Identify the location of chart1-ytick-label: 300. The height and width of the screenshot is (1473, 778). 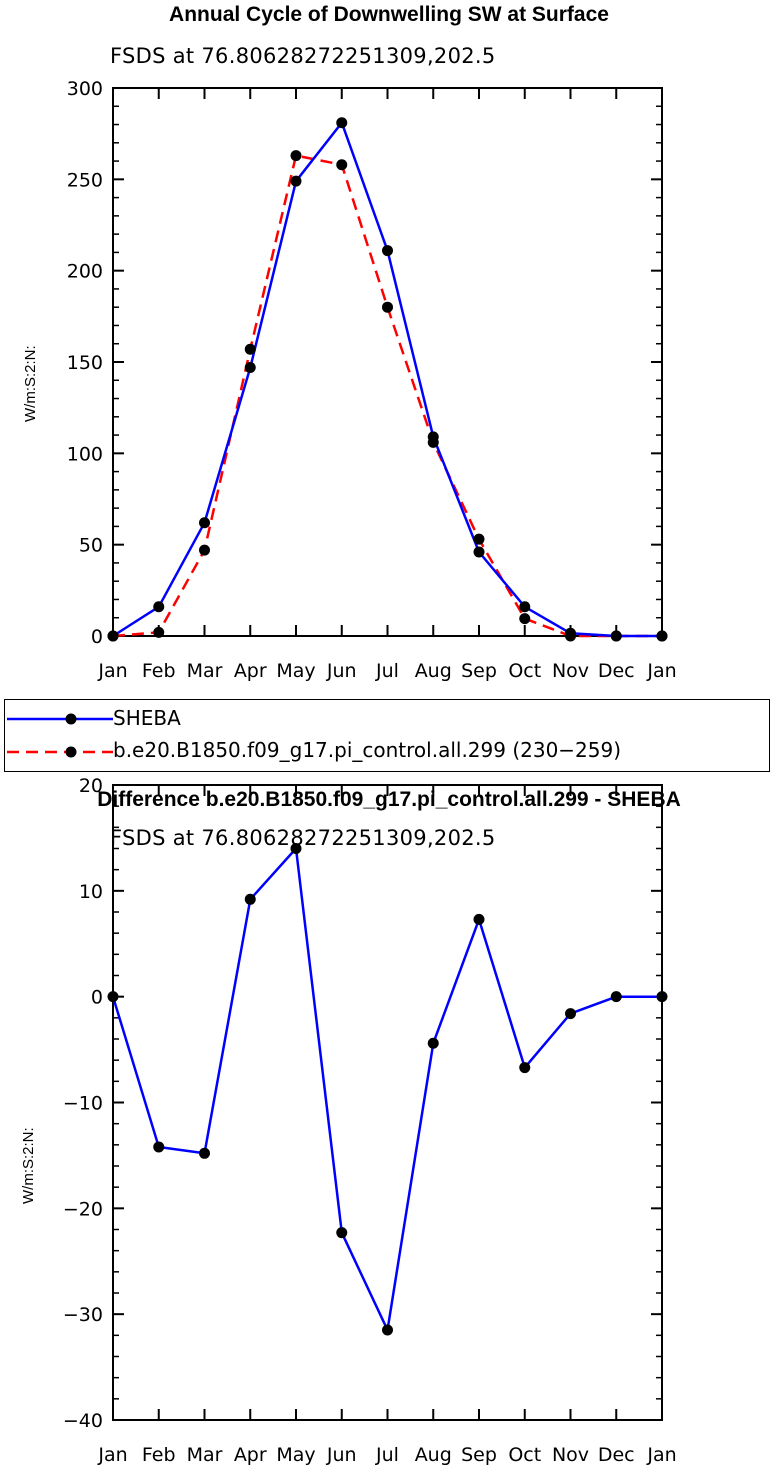
(85, 89).